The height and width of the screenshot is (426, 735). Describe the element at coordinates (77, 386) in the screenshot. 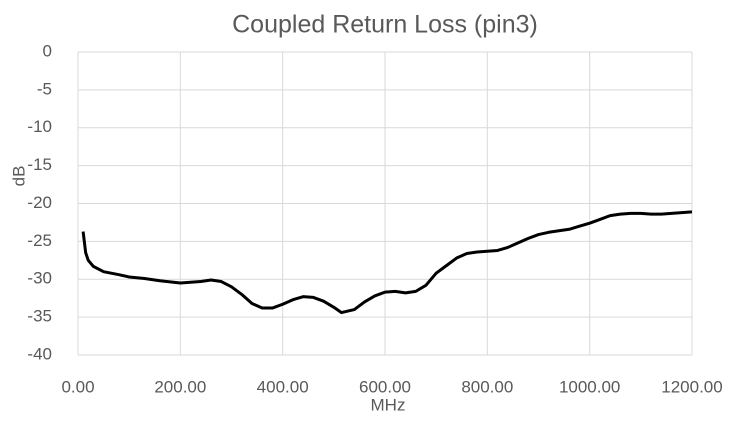

I see `x-tick-label: 0.00` at that location.